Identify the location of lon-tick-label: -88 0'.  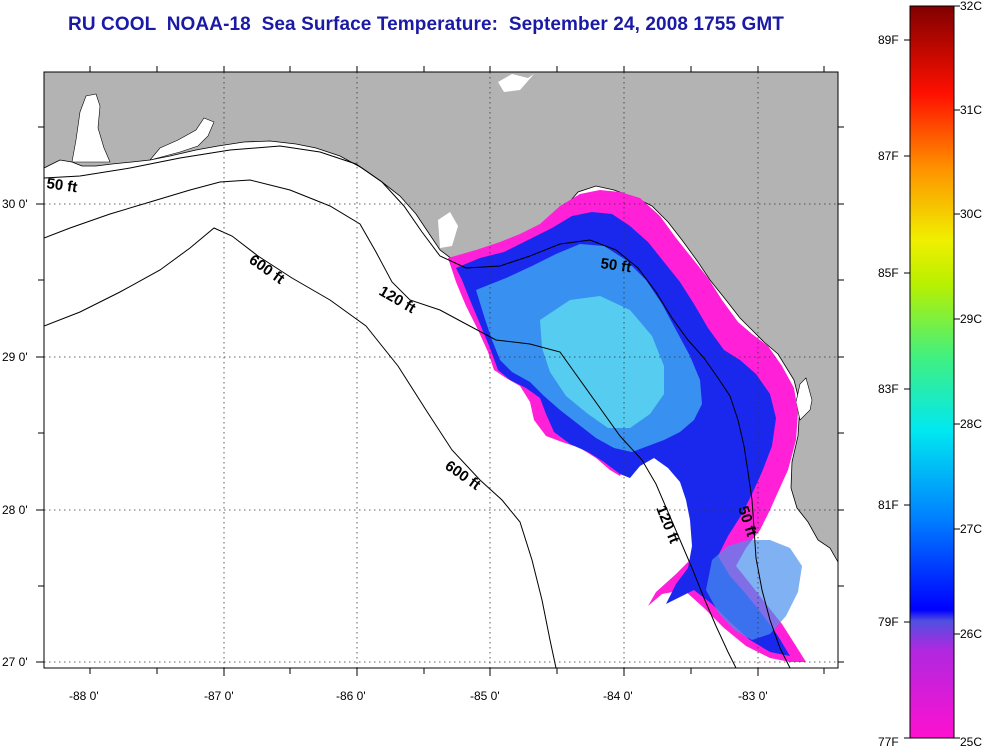
(84, 696).